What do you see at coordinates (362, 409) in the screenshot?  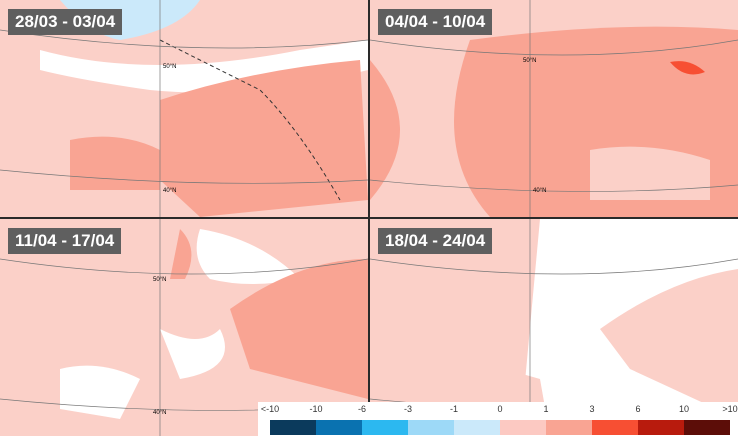 I see `legend-tick-label: -6` at bounding box center [362, 409].